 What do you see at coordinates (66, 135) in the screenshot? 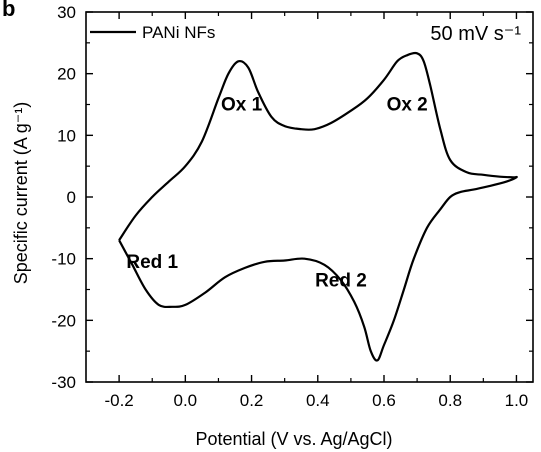
I see `y-tick-label: 10` at bounding box center [66, 135].